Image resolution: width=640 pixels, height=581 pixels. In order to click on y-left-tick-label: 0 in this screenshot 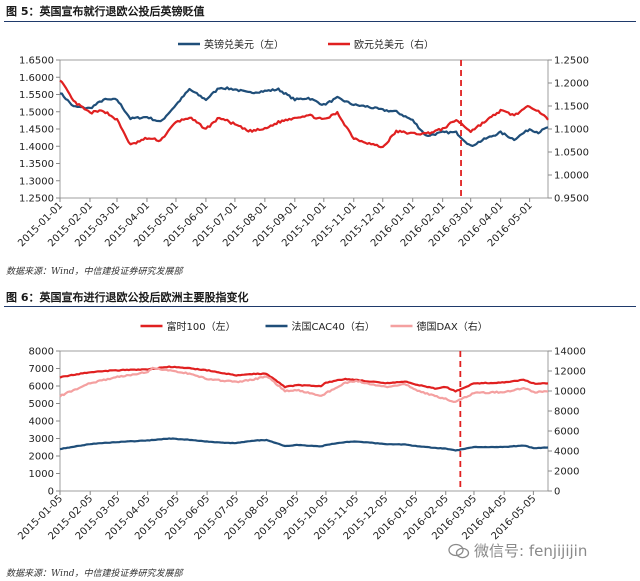, I will do `click(51, 492)`.